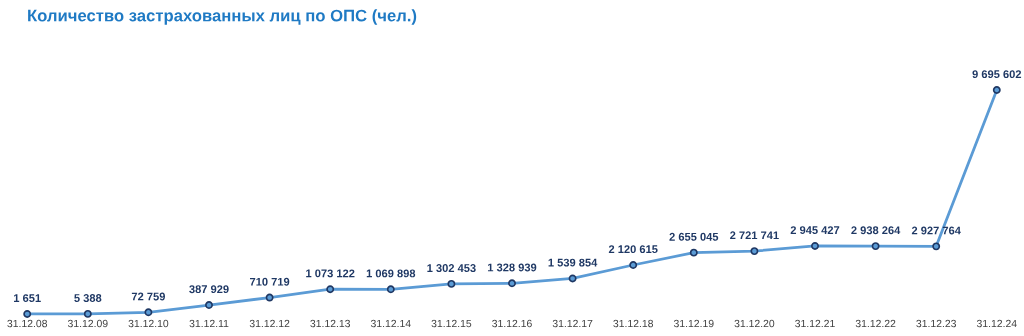  I want to click on data-label: 1 539 854, so click(573, 262).